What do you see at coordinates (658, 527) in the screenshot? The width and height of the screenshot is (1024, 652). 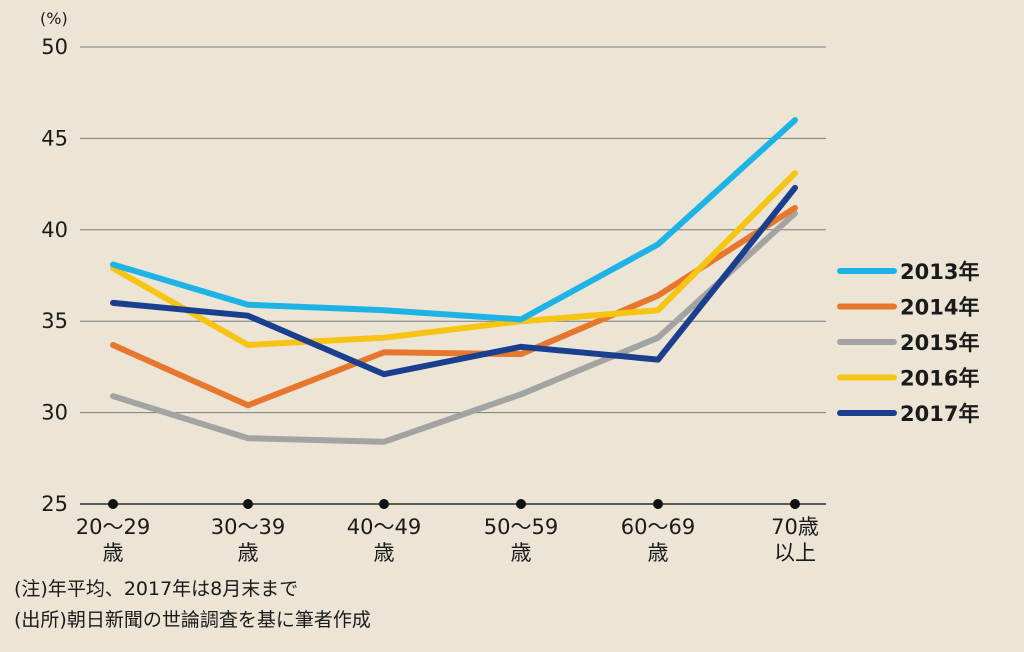 I see `x-category-label: 60〜69` at bounding box center [658, 527].